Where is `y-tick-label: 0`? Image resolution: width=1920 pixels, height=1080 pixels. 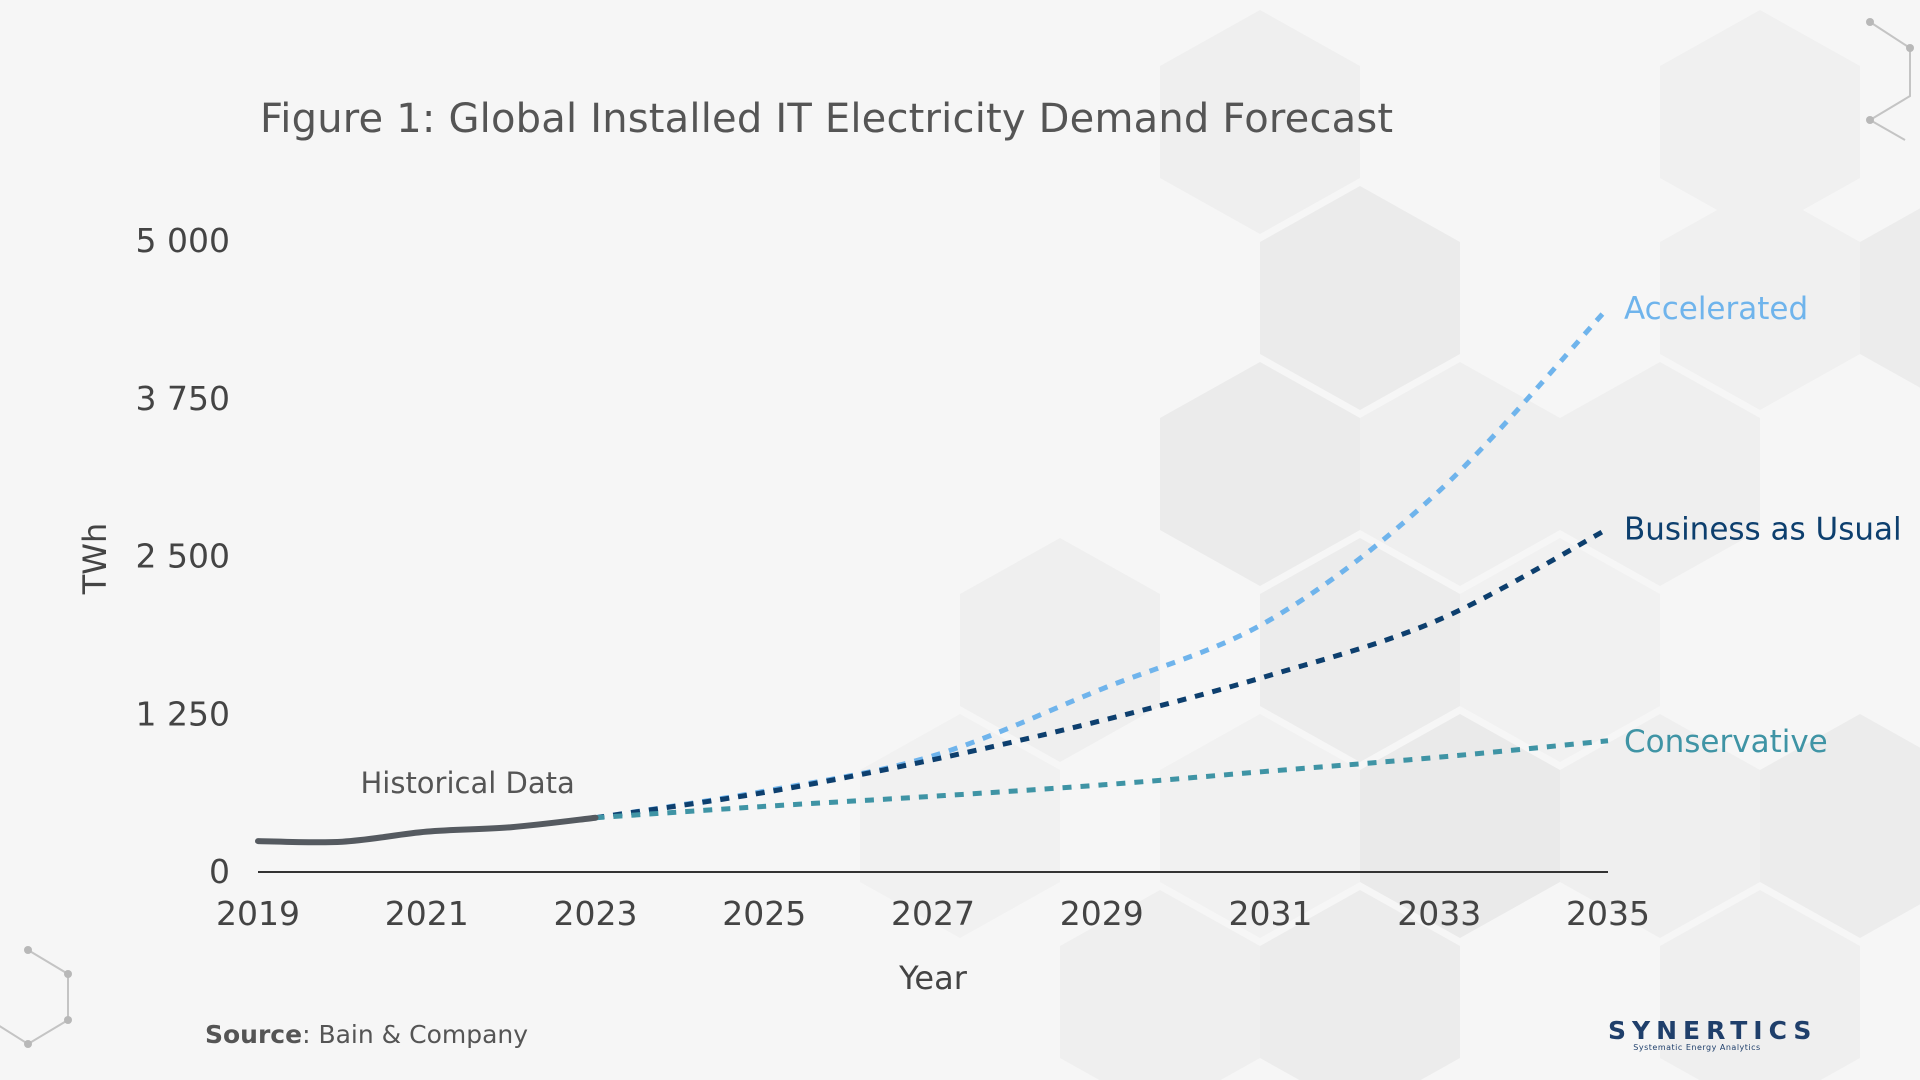
y-tick-label: 0 is located at coordinates (219, 871).